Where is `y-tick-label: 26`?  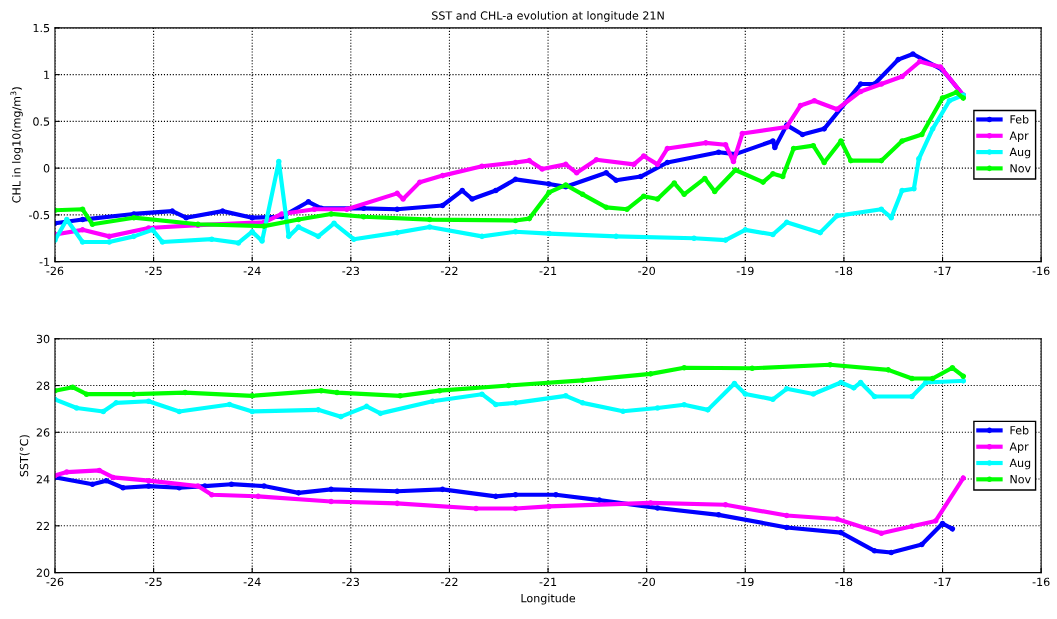 y-tick-label: 26 is located at coordinates (43, 432).